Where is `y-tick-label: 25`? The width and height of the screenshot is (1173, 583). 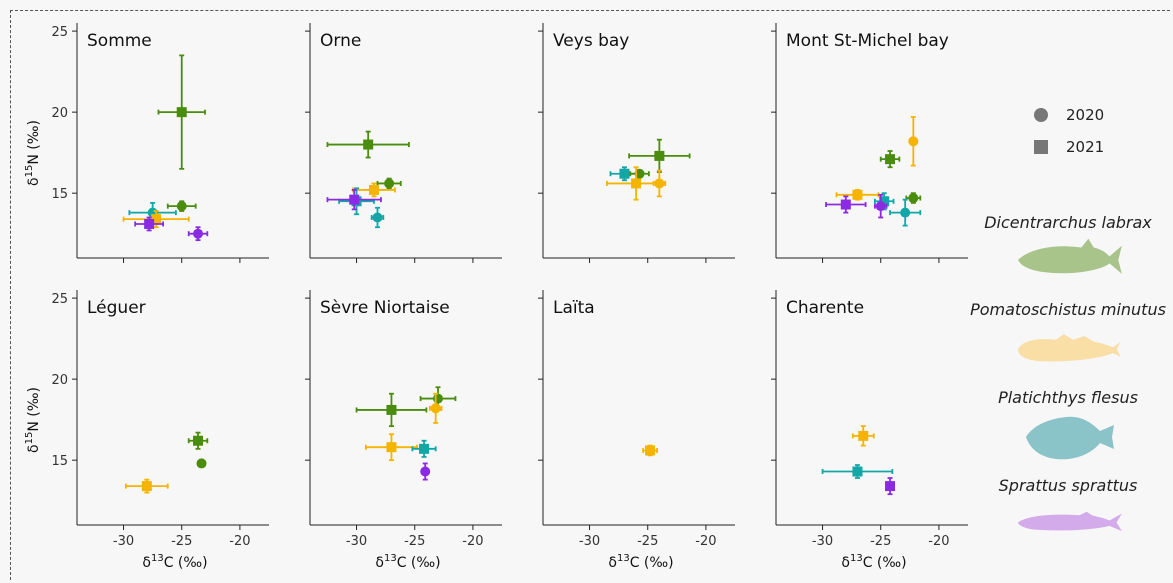 y-tick-label: 25 is located at coordinates (59, 32).